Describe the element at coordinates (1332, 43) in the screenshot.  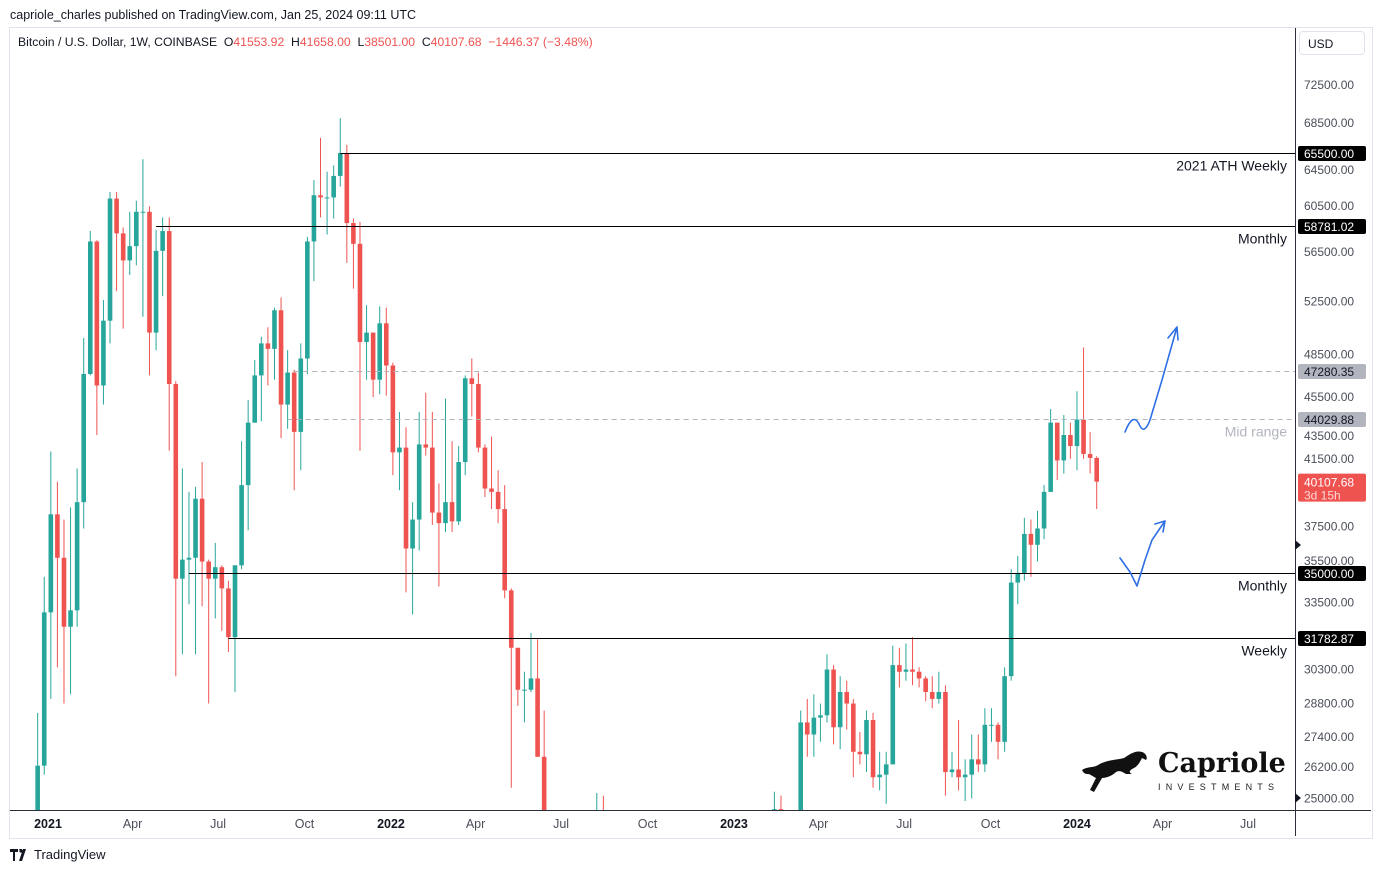
I see `currency-button: USD` at that location.